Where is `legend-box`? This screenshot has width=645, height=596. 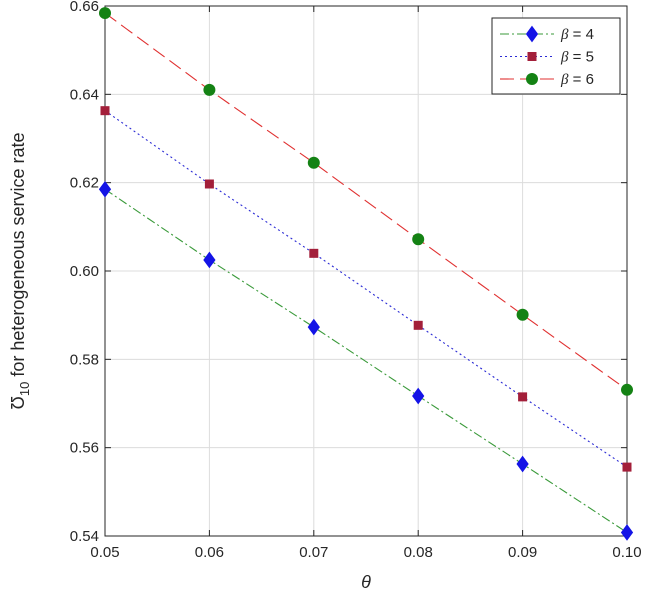
legend-box is located at coordinates (556, 56).